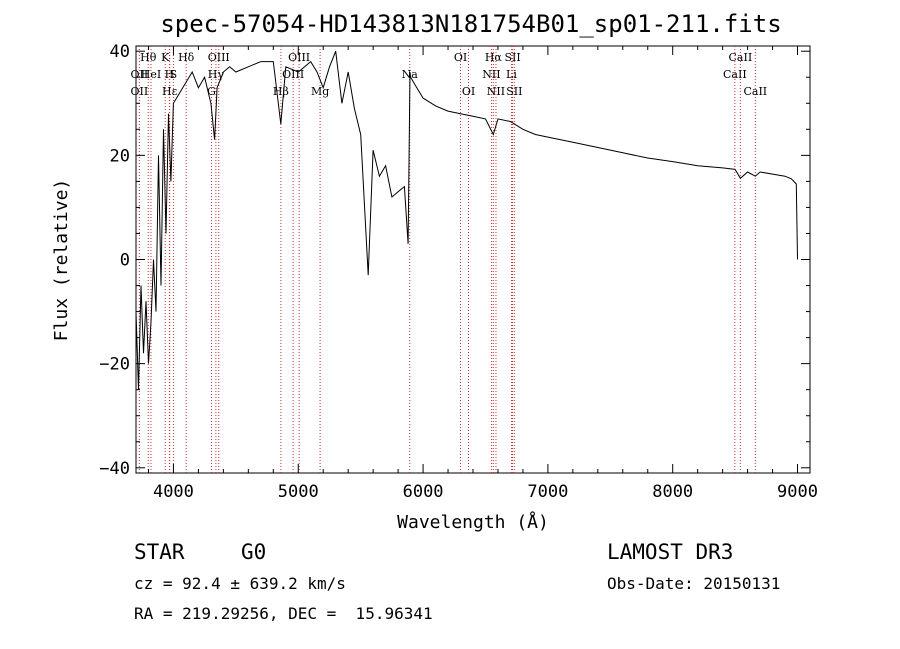 This screenshot has width=900, height=649. Describe the element at coordinates (159, 552) in the screenshot. I see `object-class: STAR` at that location.